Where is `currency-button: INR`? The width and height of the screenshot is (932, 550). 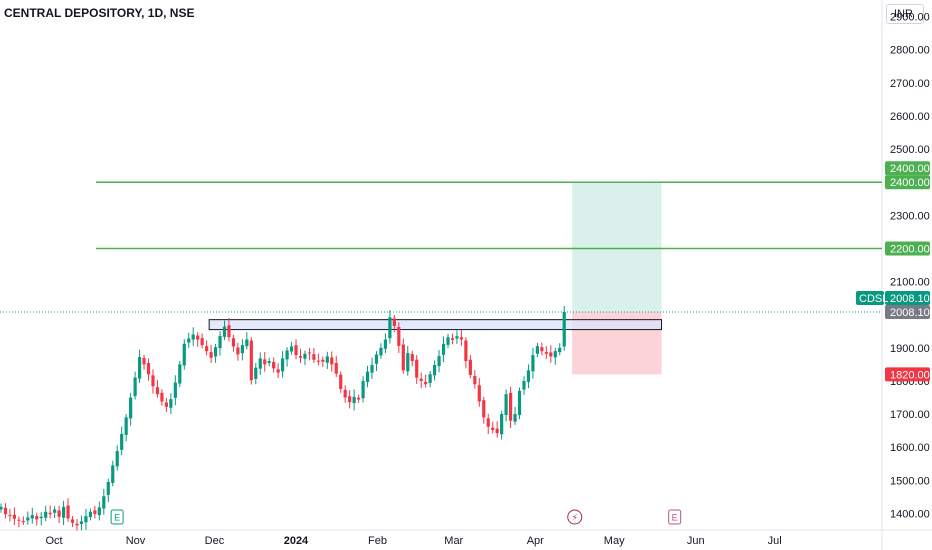
currency-button: INR is located at coordinates (905, 14).